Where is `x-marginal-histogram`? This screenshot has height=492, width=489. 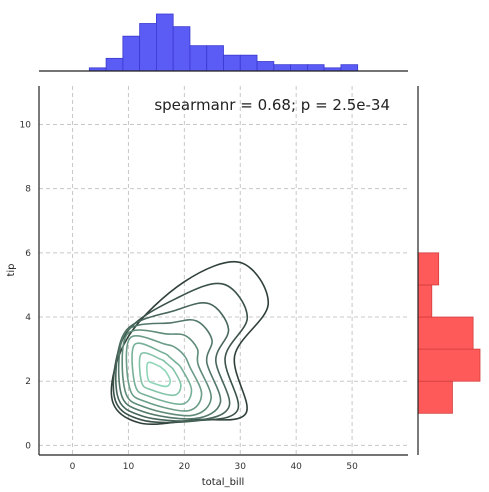
x-marginal-histogram is located at coordinates (223, 42).